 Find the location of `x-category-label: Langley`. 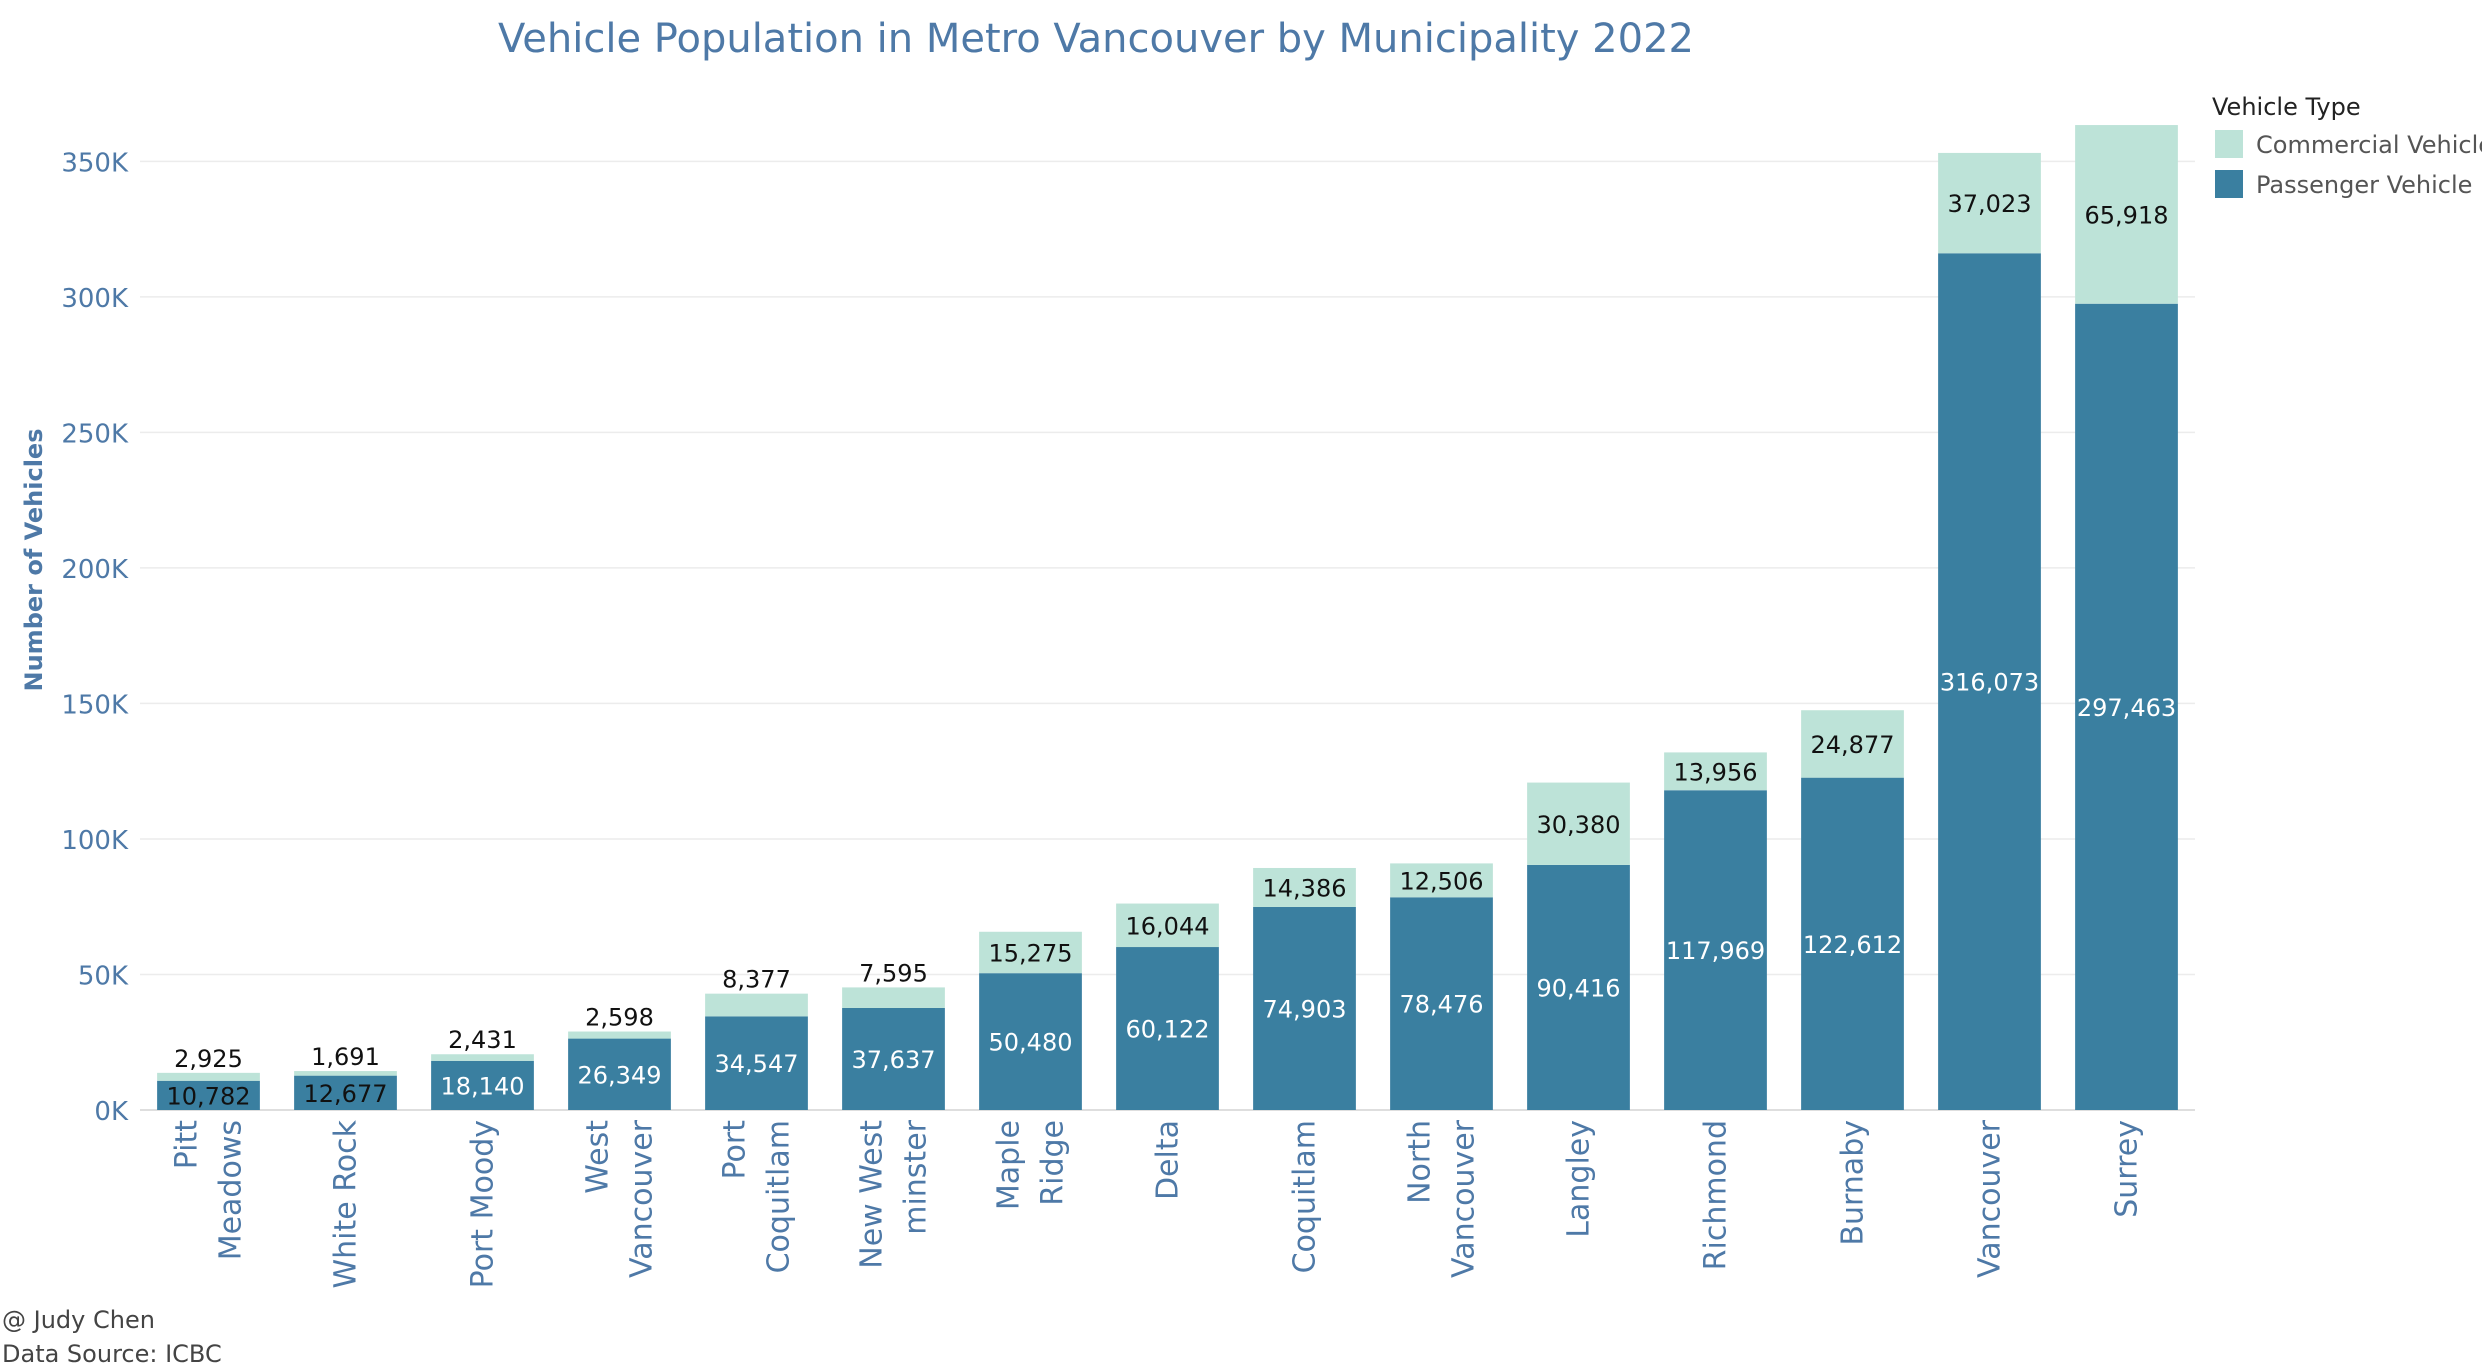

x-category-label: Langley is located at coordinates (1579, 1179).